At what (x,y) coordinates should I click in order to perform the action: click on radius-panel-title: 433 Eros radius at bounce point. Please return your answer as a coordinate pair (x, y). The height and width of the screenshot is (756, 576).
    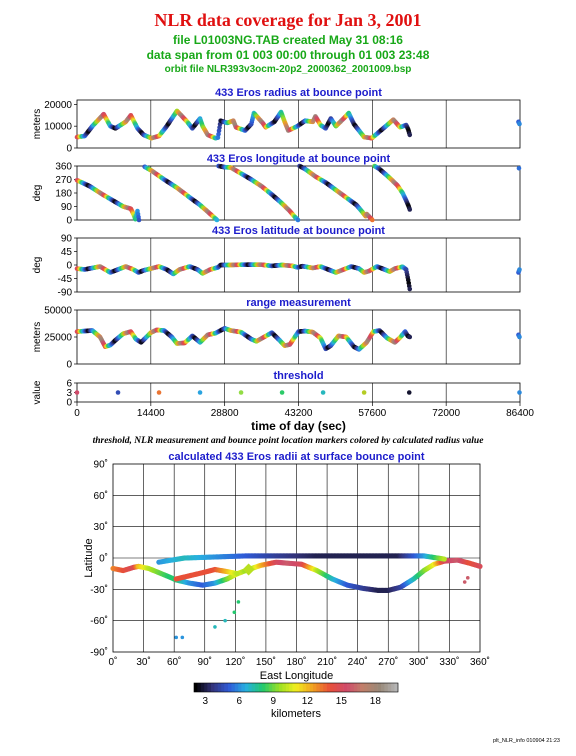
    Looking at the image, I should click on (298, 93).